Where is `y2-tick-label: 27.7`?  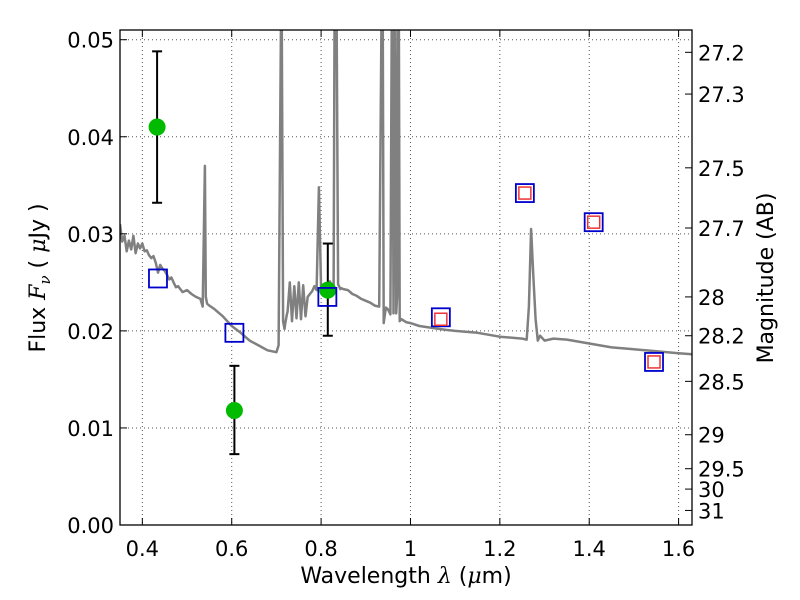
y2-tick-label: 27.7 is located at coordinates (721, 229).